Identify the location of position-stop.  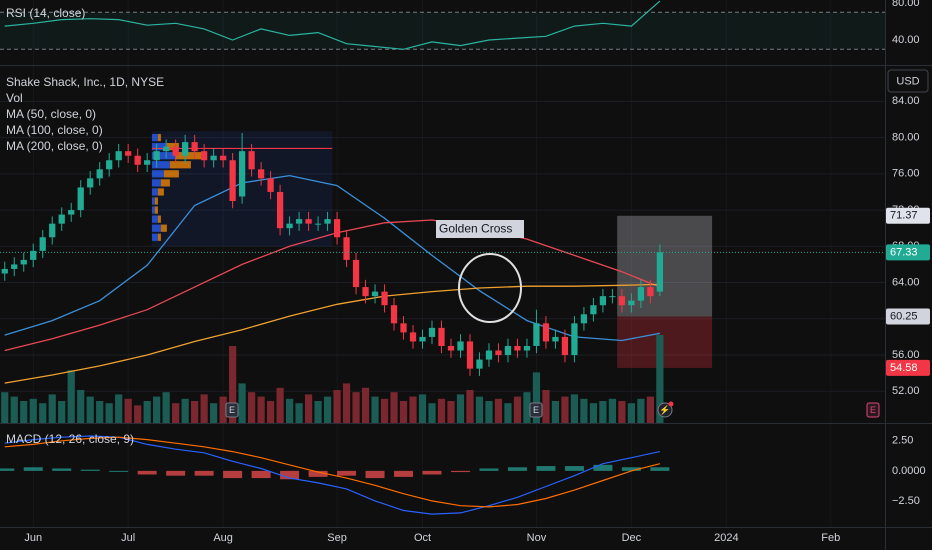
(665, 342).